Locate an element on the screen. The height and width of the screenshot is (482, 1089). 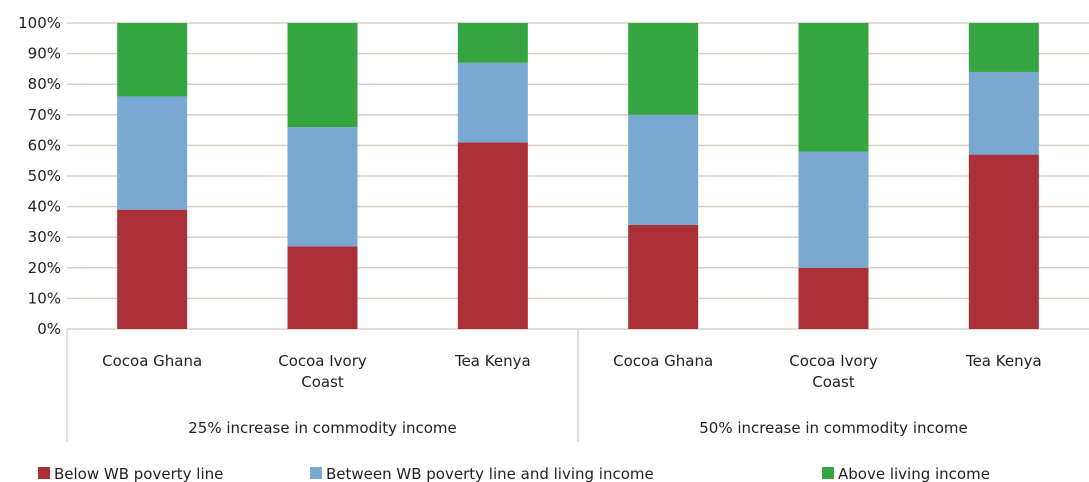
y-tick-label: 60% is located at coordinates (44, 145).